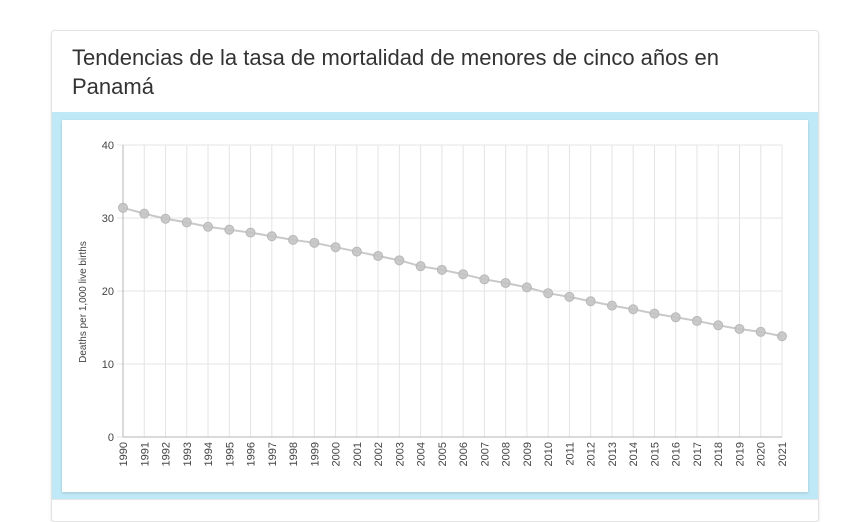 The height and width of the screenshot is (522, 850). Describe the element at coordinates (592, 454) in the screenshot. I see `x-tick-label: 2012` at that location.